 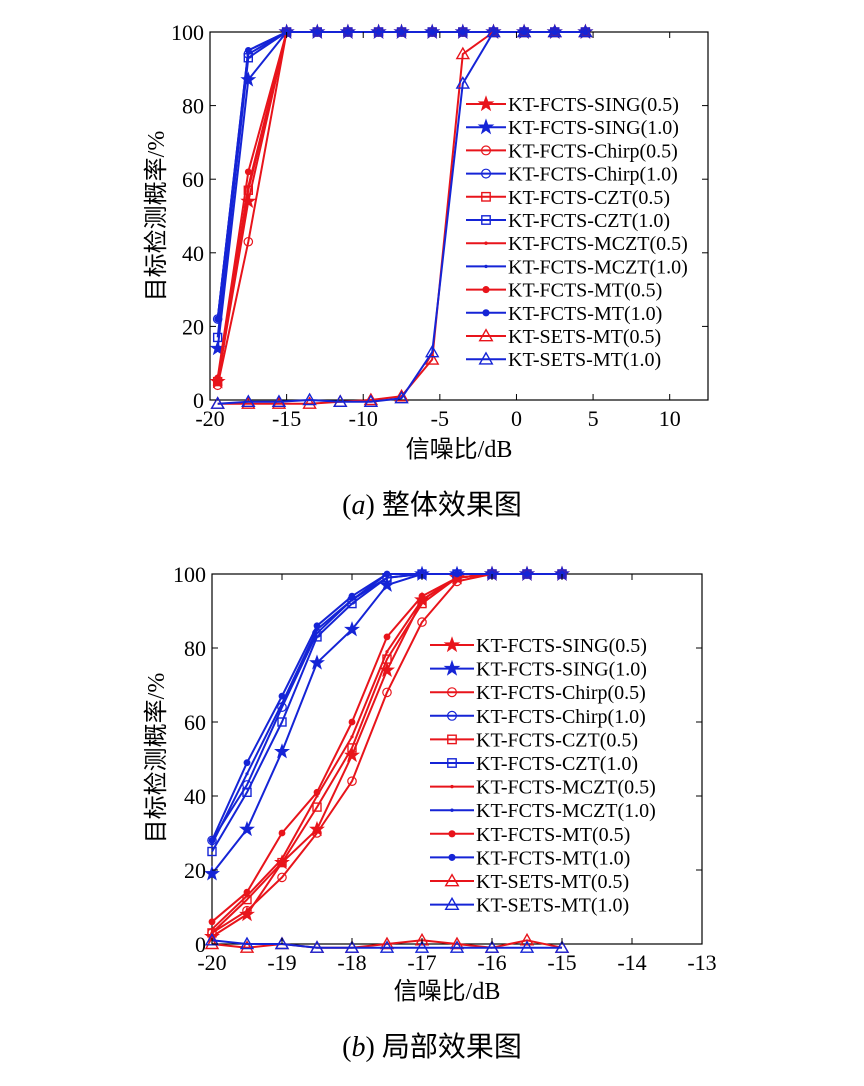 What do you see at coordinates (432, 505) in the screenshot?
I see `caption-a: (a) 整体效果图` at bounding box center [432, 505].